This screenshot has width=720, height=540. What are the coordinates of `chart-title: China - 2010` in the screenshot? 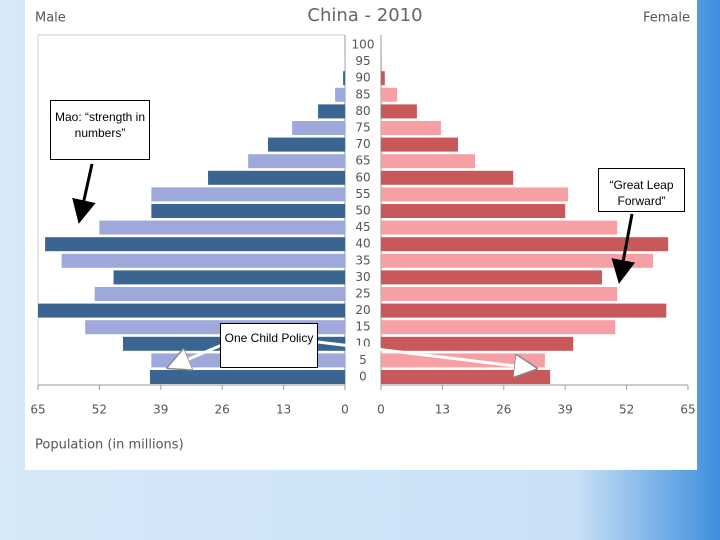 It's located at (364, 15).